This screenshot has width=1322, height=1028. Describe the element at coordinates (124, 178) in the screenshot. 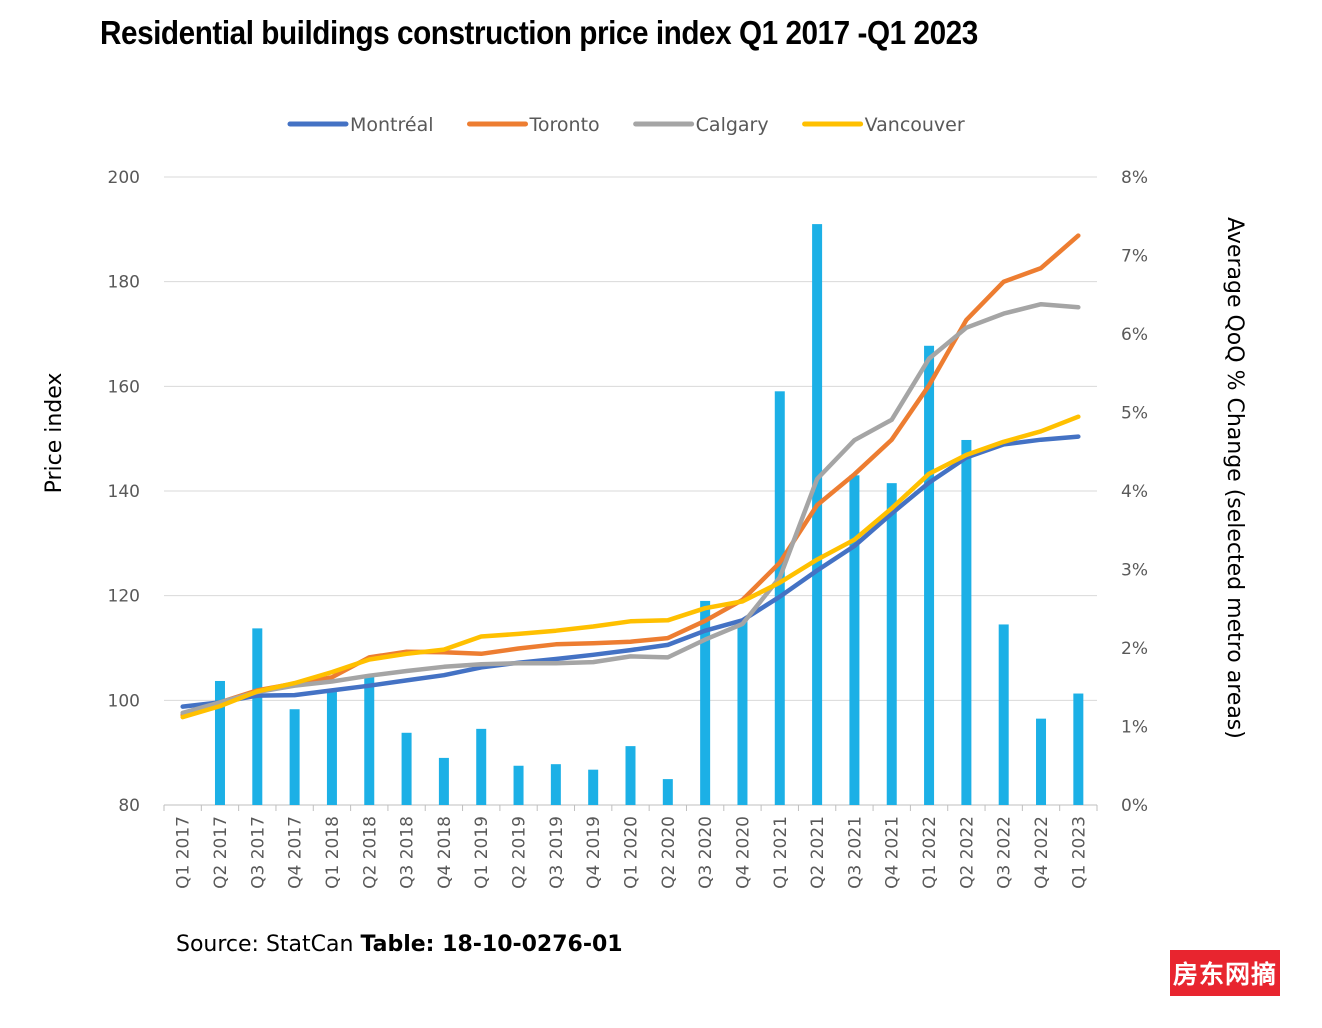

I see `y-tick-label: 200` at that location.